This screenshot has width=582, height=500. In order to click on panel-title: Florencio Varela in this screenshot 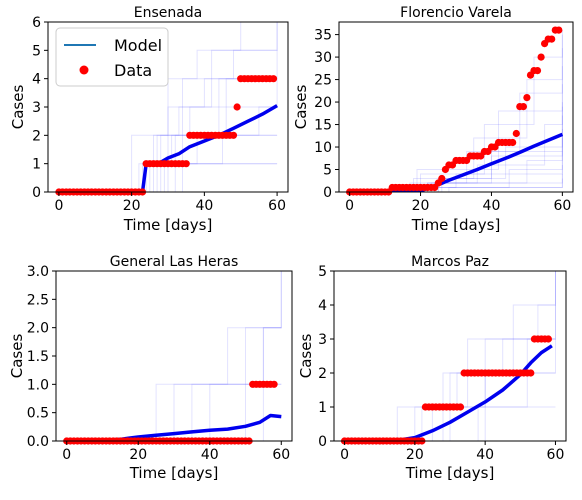, I will do `click(456, 13)`.